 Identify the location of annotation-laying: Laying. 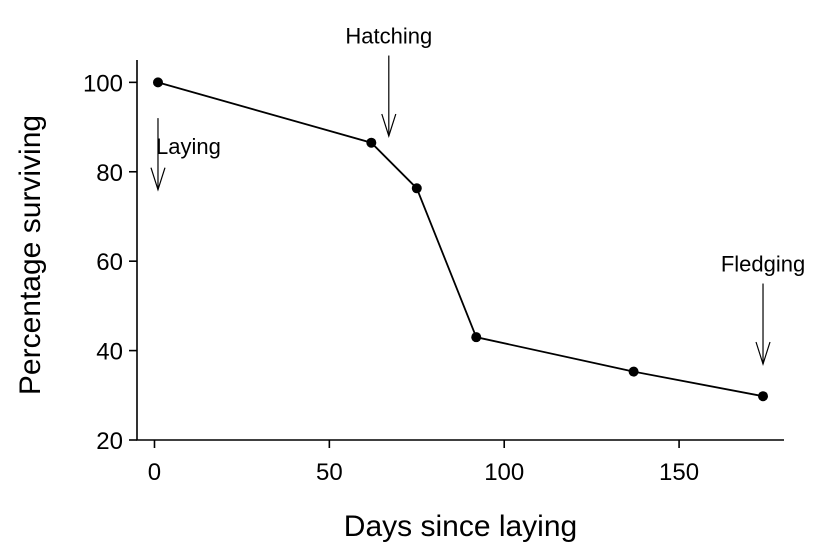
(185, 155).